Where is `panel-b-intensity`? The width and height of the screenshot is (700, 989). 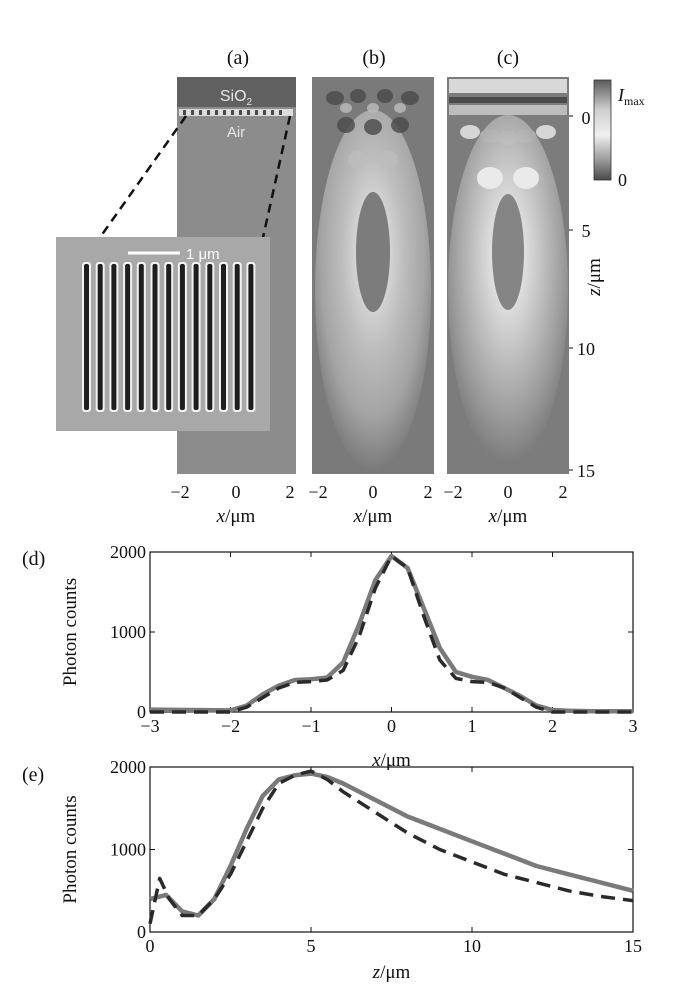
panel-b-intensity is located at coordinates (373, 275).